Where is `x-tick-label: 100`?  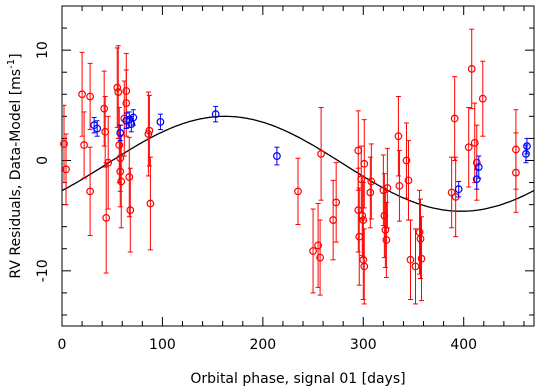
x-tick-label: 100 is located at coordinates (162, 345).